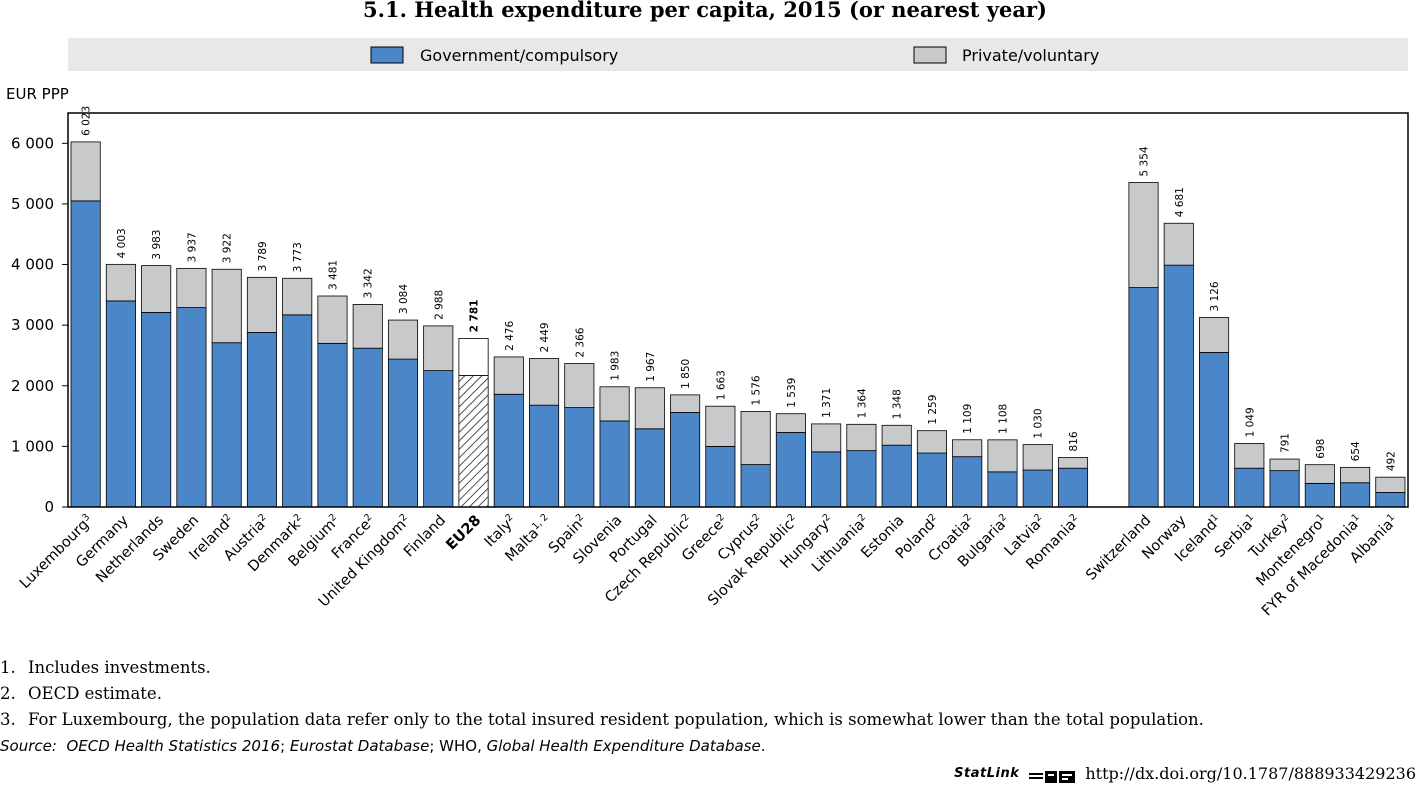 Image resolution: width=1422 pixels, height=794 pixels. I want to click on bar-government-spain, so click(579, 457).